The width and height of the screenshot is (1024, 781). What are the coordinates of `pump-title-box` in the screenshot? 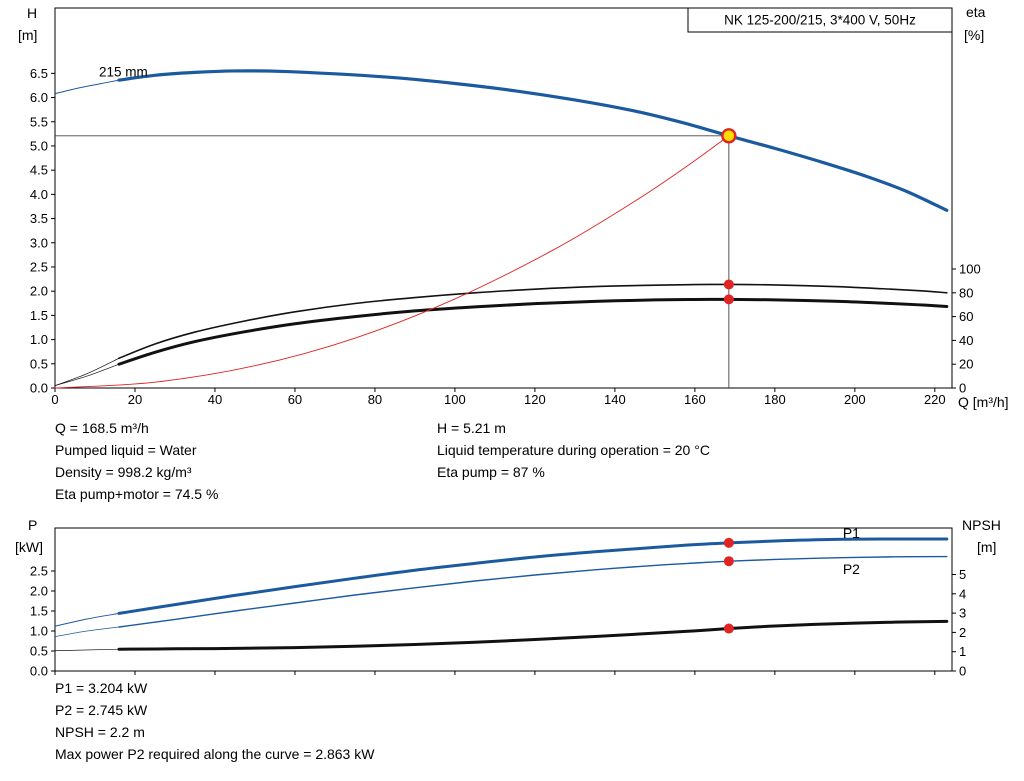 It's located at (820, 20).